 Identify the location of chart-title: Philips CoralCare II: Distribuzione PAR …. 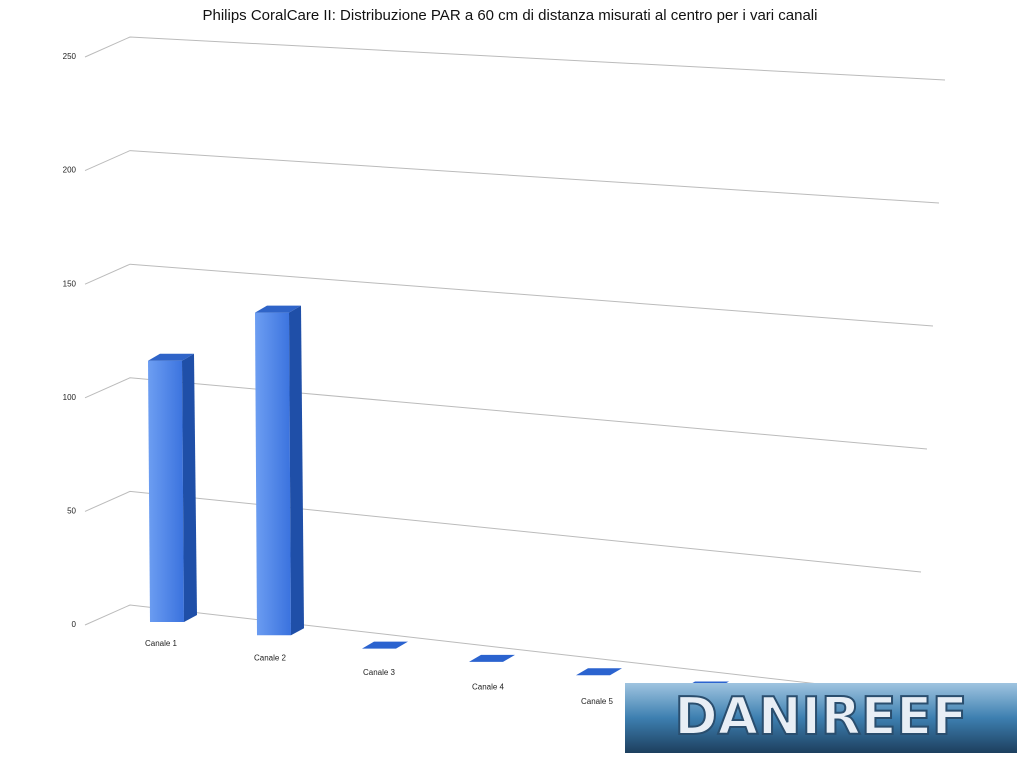
(510, 15).